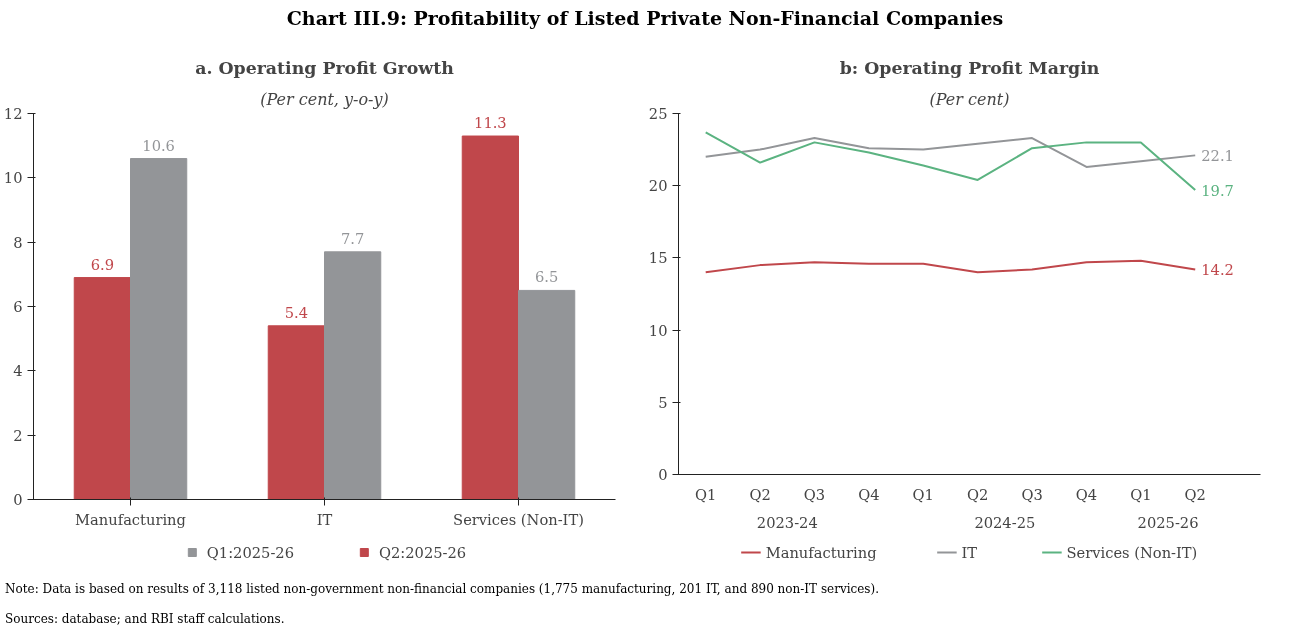 The height and width of the screenshot is (633, 1291). I want to click on y-tick-label: 8, so click(18, 242).